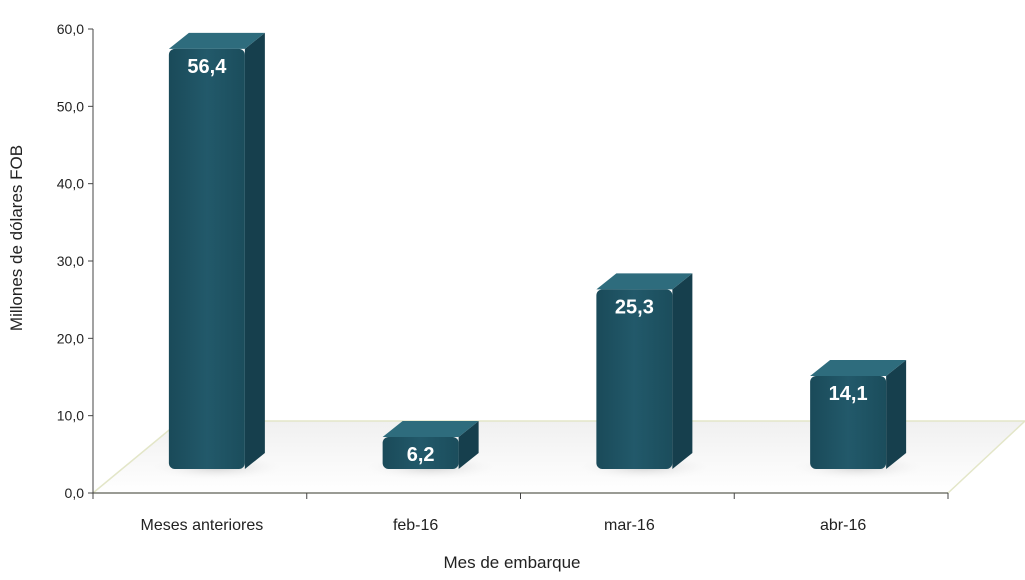 The height and width of the screenshot is (580, 1025). What do you see at coordinates (70, 29) in the screenshot?
I see `y-tick-label: 60,0` at bounding box center [70, 29].